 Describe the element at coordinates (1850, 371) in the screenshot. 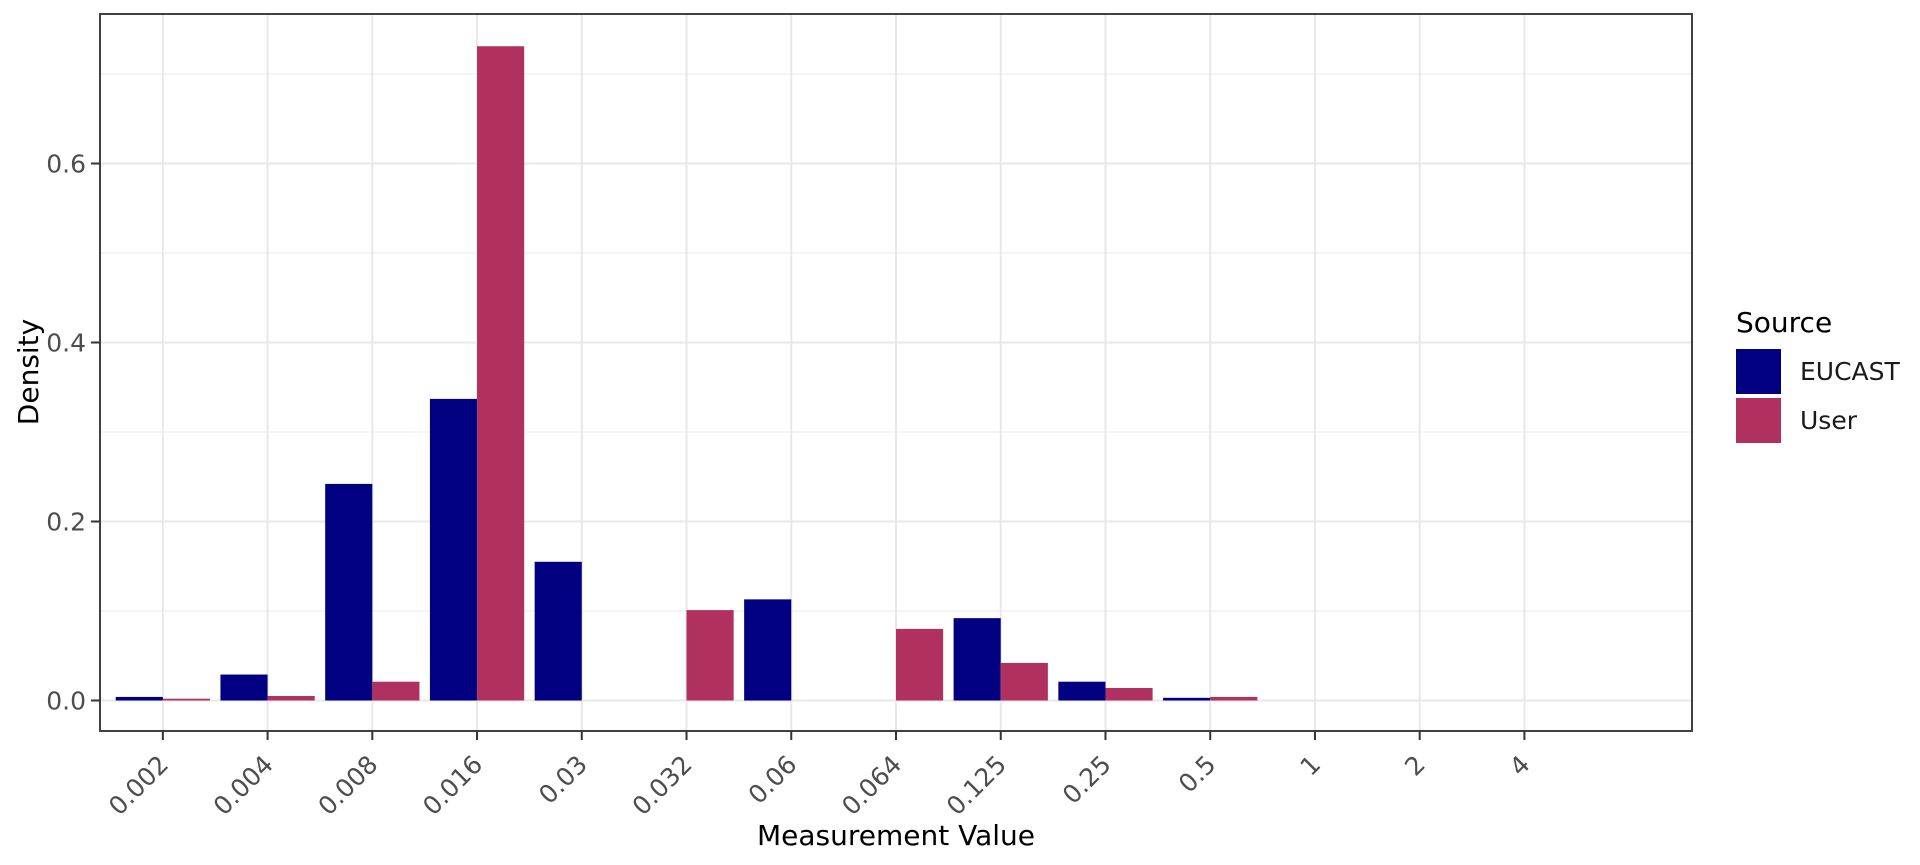

I see `legend-label-eucast: EUCAST` at that location.